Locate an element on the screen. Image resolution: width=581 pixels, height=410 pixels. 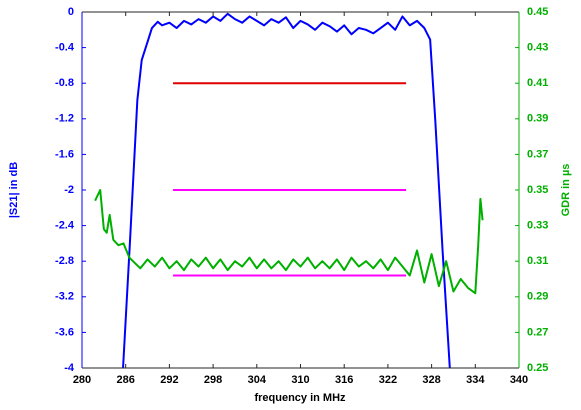
y2-axis-label: GDR in µs is located at coordinates (566, 190).